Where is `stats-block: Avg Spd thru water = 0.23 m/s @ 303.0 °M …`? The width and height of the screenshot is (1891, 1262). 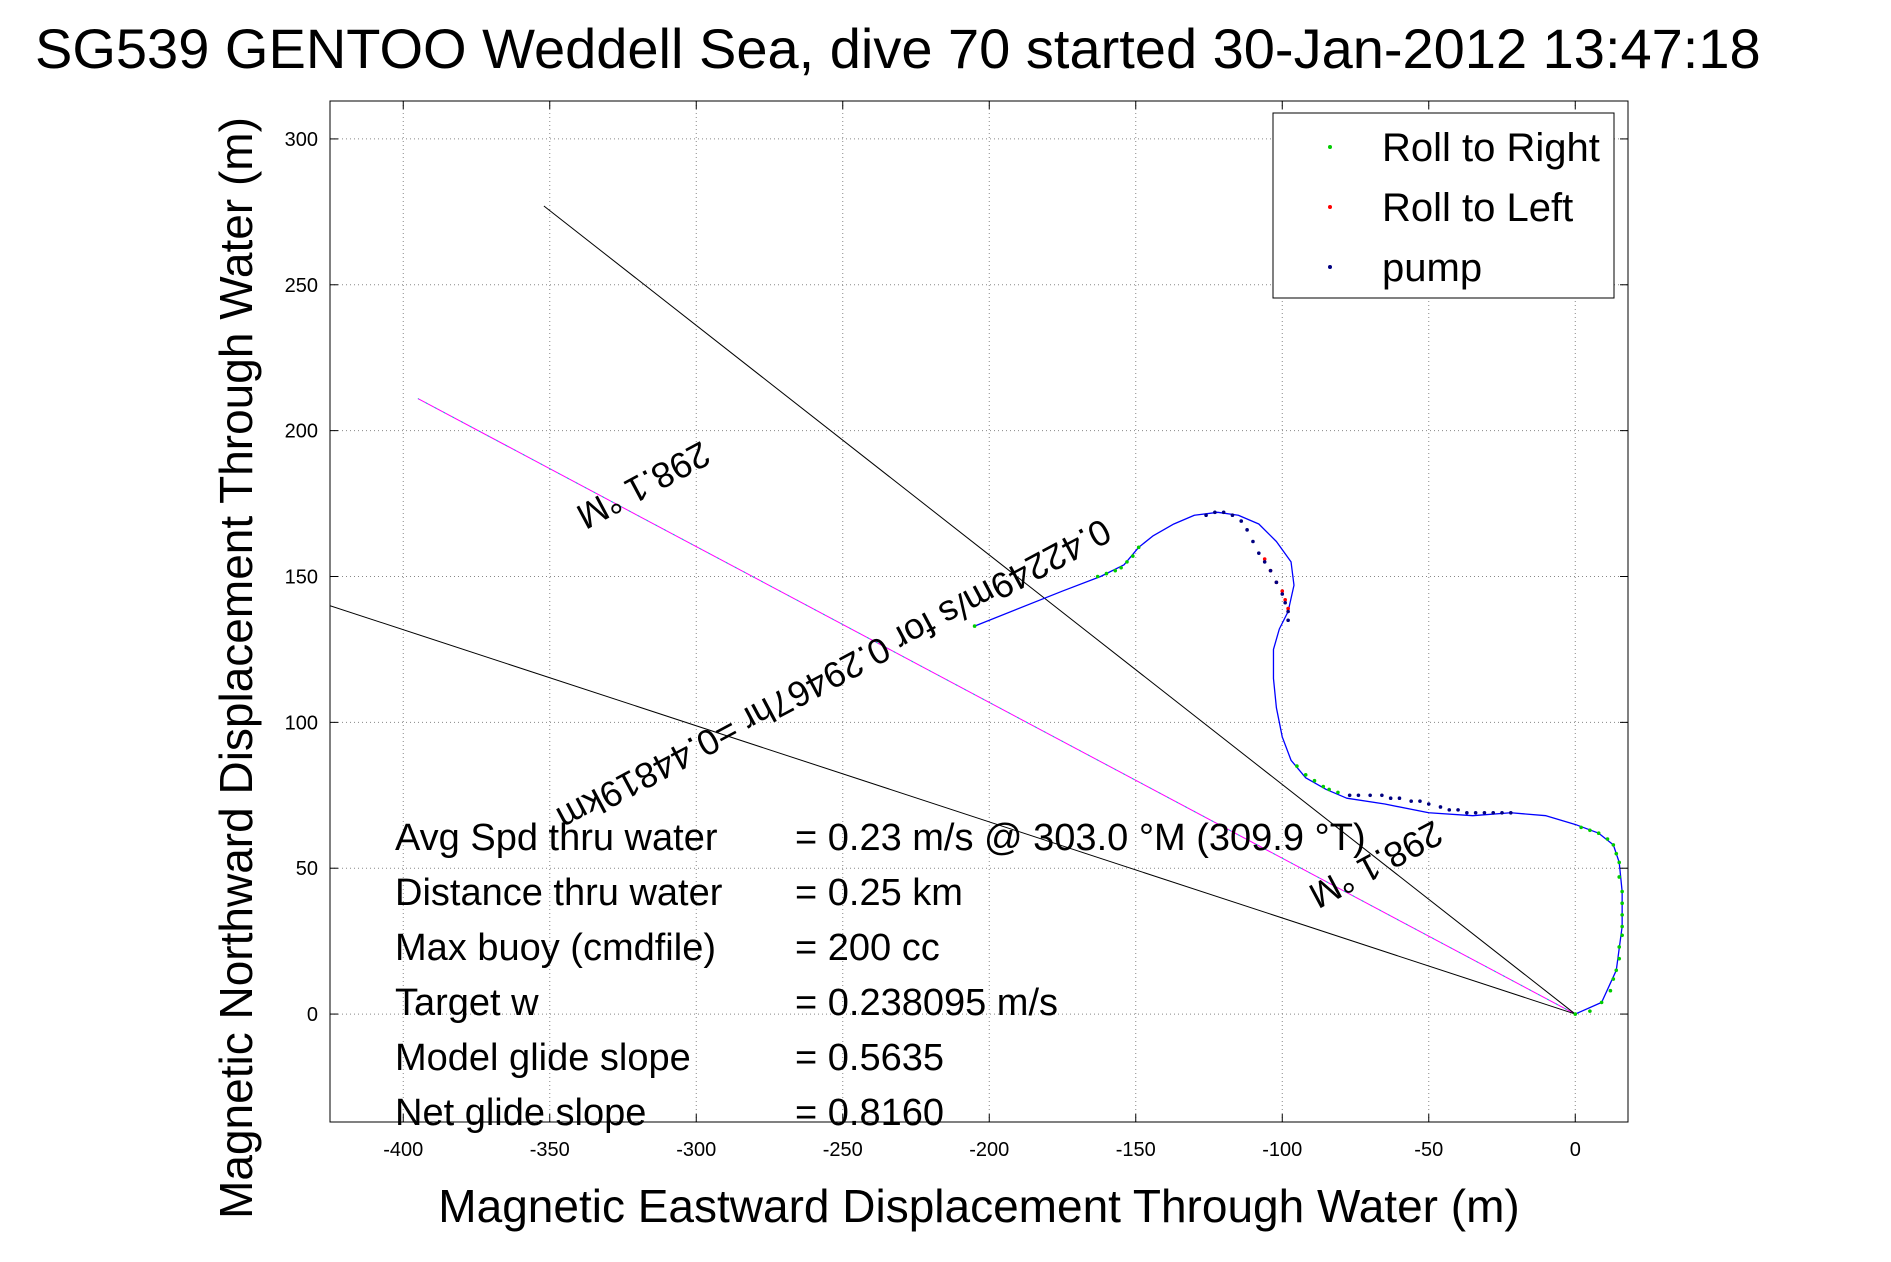
stats-block: Avg Spd thru water = 0.23 m/s @ 303.0 °M … is located at coordinates (880, 975).